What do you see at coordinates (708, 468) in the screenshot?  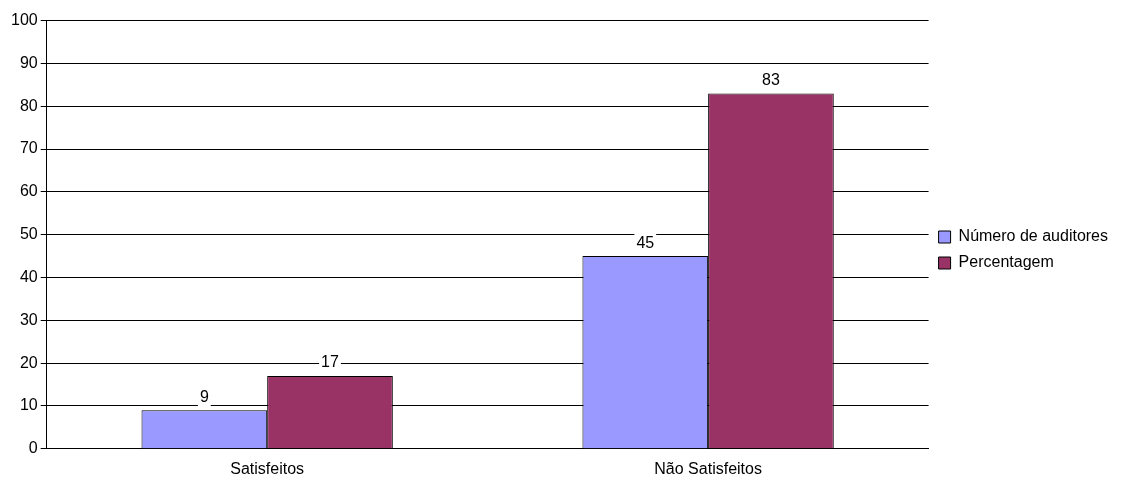 I see `x-tick-label: Não Satisfeitos` at bounding box center [708, 468].